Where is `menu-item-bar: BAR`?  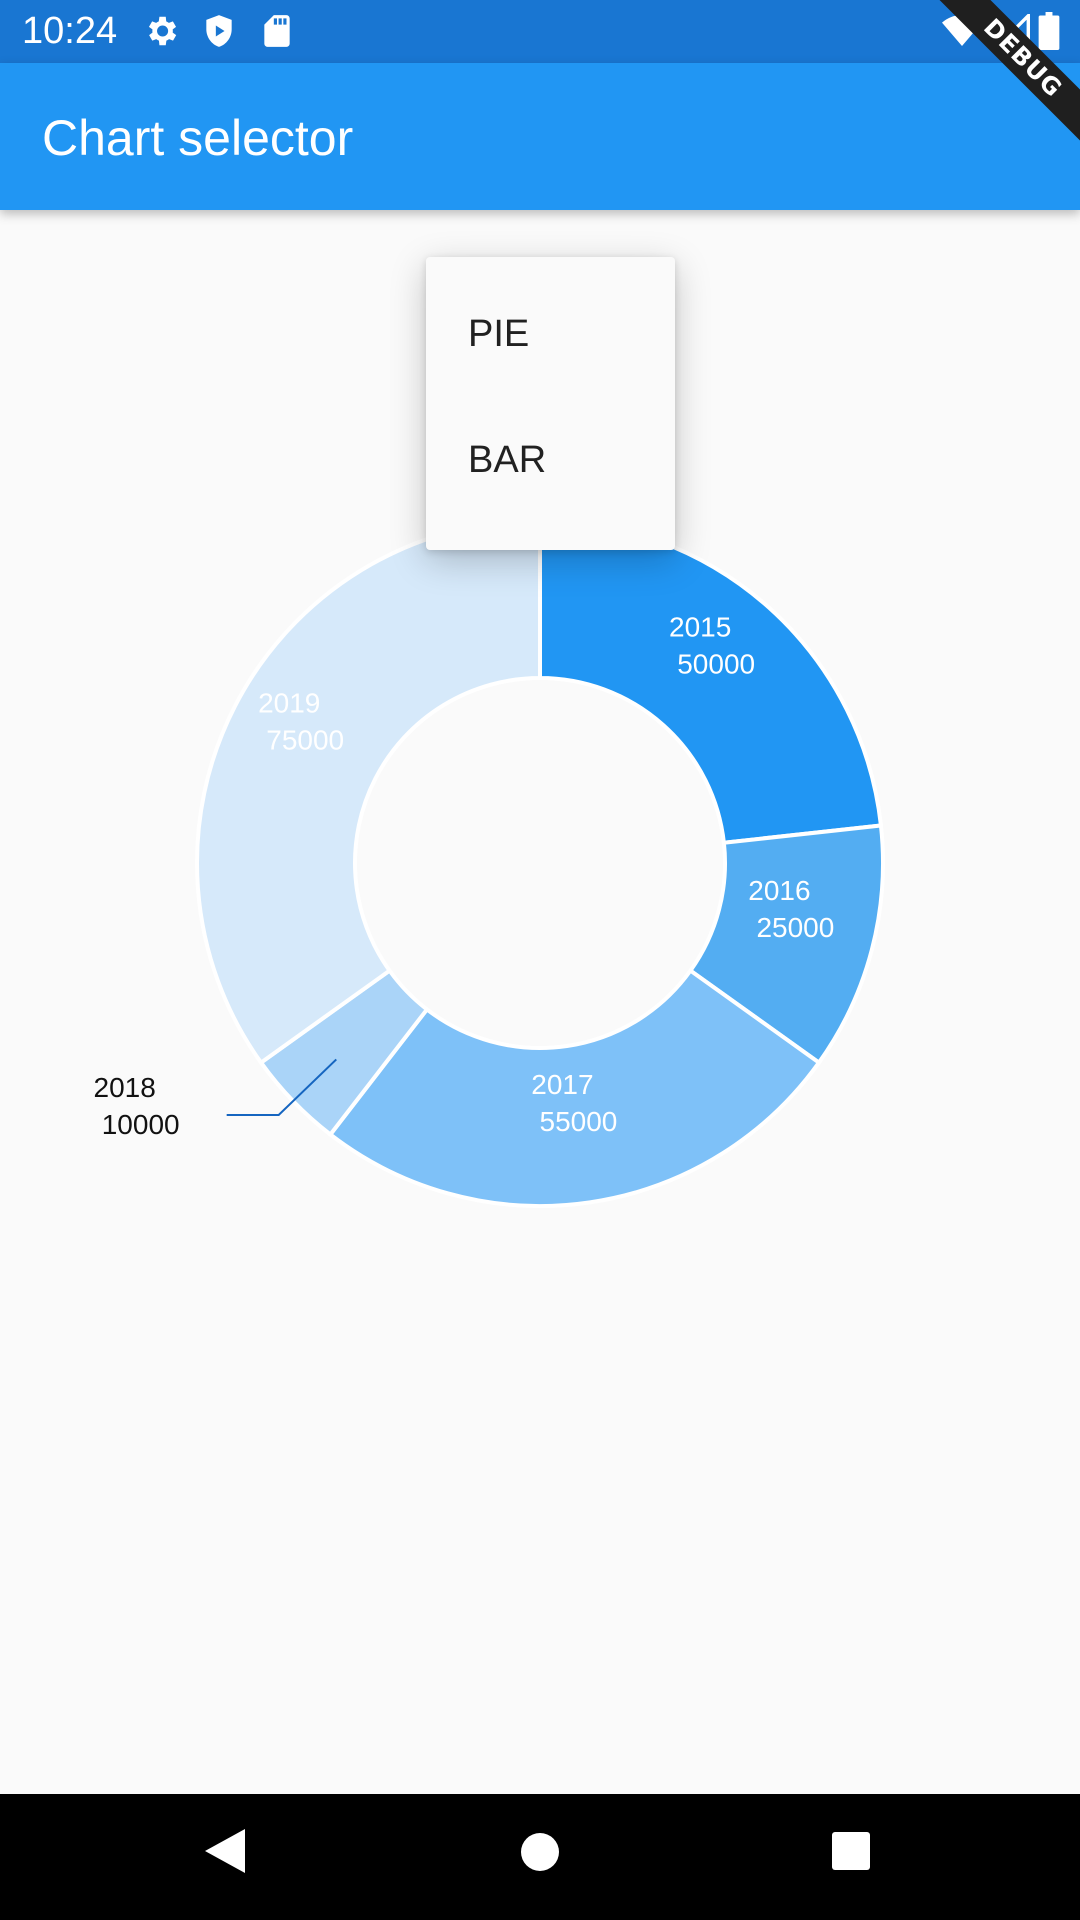 menu-item-bar: BAR is located at coordinates (507, 460).